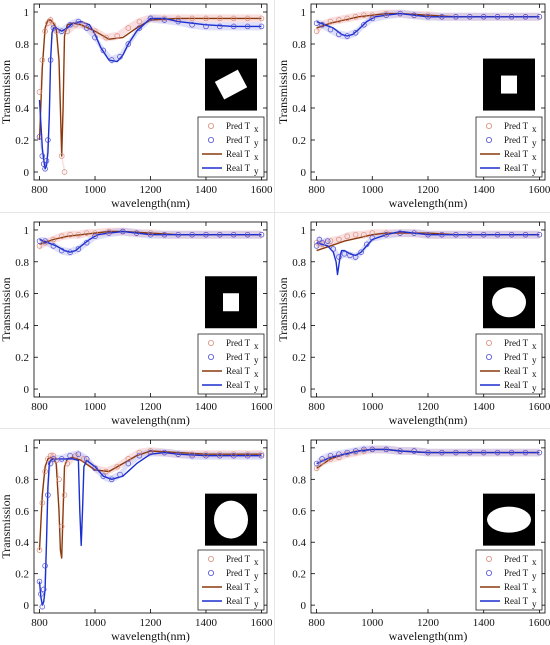 The height and width of the screenshot is (645, 550). What do you see at coordinates (428, 456) in the screenshot?
I see `band-pred-ty` at bounding box center [428, 456].